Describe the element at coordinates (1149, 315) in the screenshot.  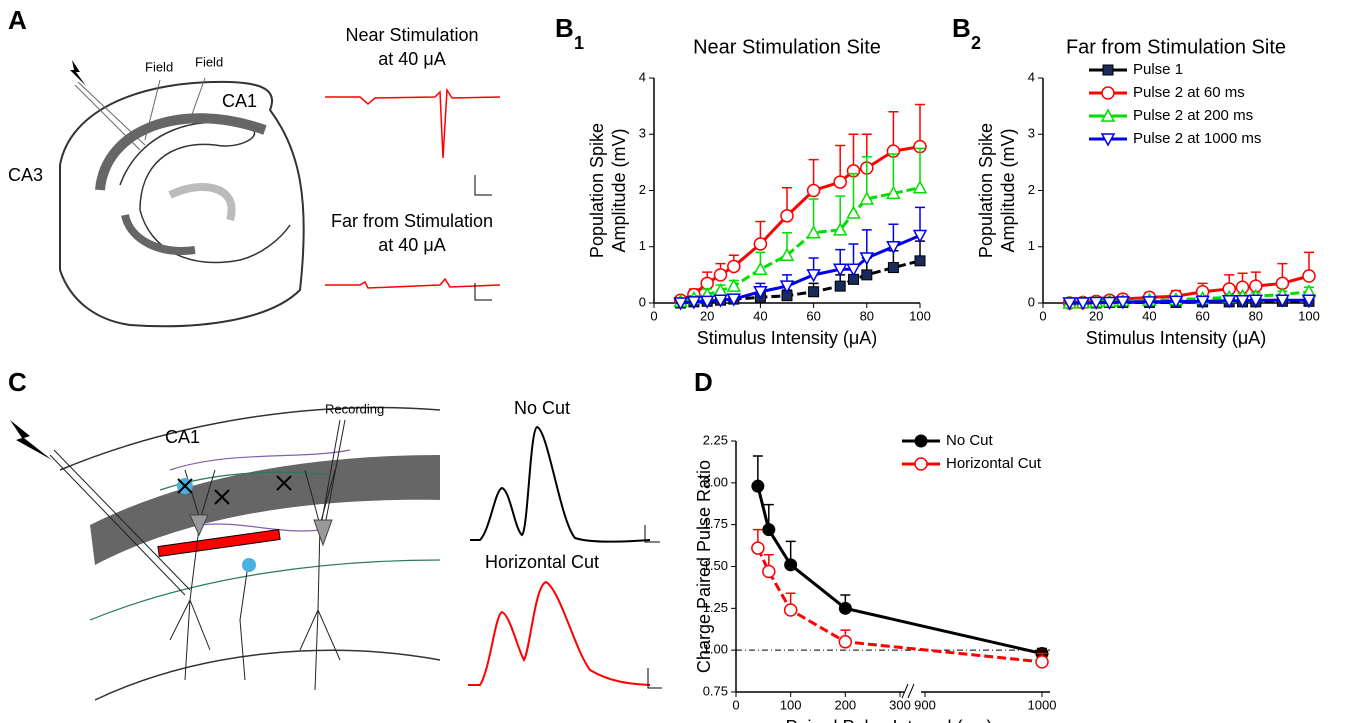
I see `x-tick-label: 40` at that location.